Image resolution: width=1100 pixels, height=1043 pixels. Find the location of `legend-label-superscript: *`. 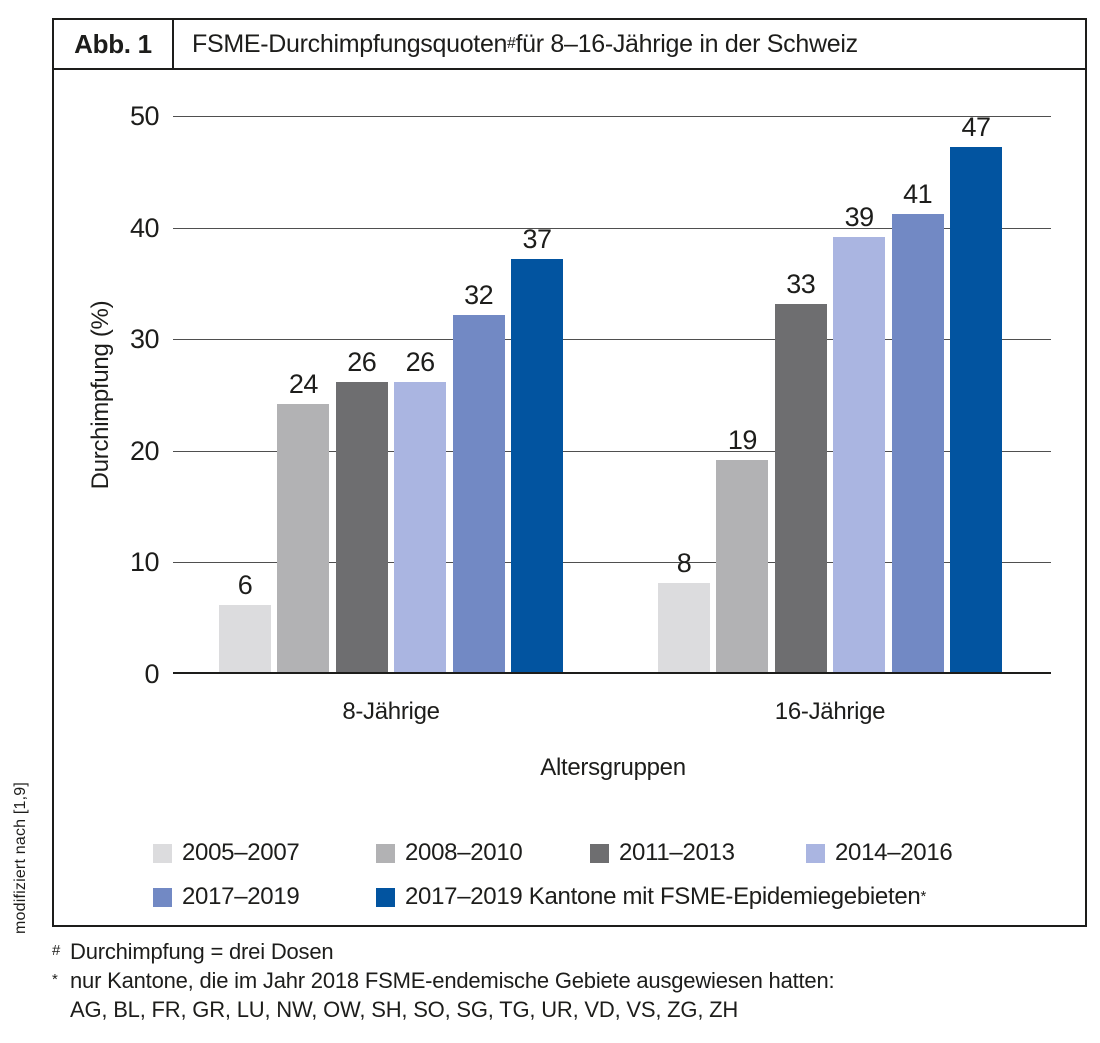

legend-label-superscript: * is located at coordinates (923, 897).